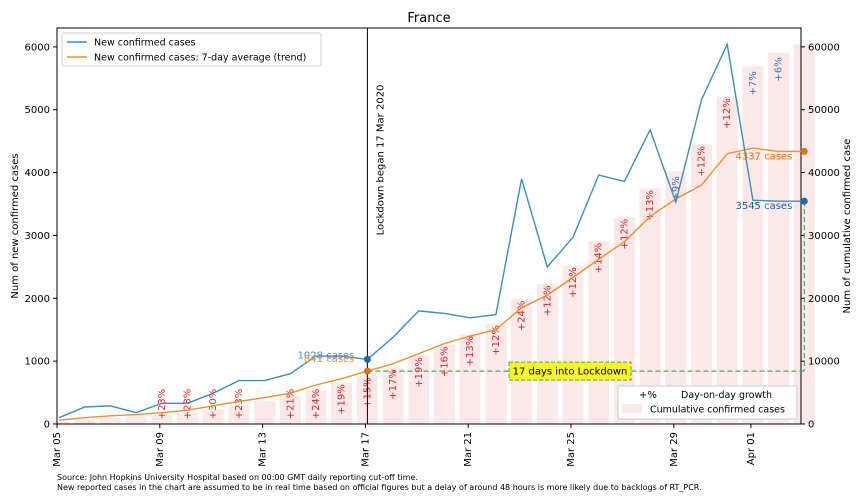  I want to click on legend-new-cases-label: New confirmed cases, so click(145, 43).